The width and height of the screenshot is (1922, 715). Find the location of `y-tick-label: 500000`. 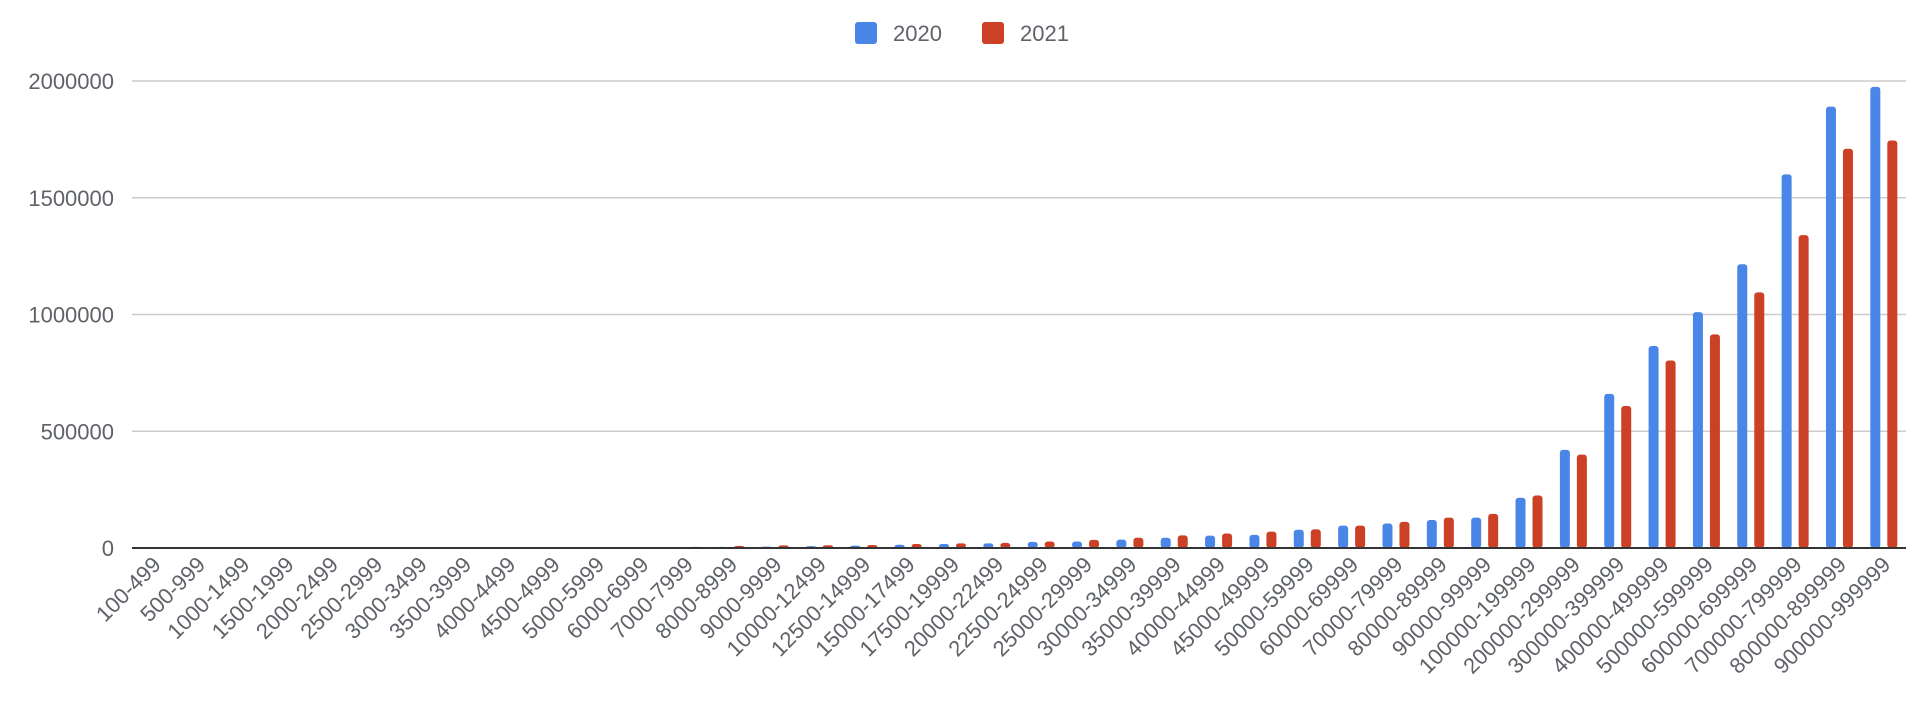

y-tick-label: 500000 is located at coordinates (77, 431).